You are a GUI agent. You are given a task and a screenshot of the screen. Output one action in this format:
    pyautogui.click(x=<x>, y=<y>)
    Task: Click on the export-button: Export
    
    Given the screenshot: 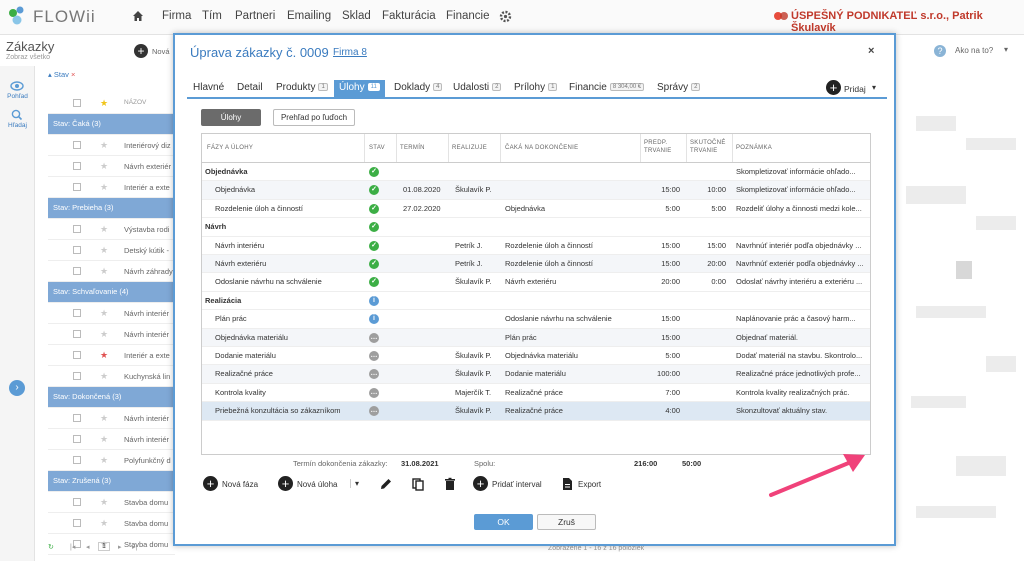 What is the action you would take?
    pyautogui.click(x=590, y=484)
    